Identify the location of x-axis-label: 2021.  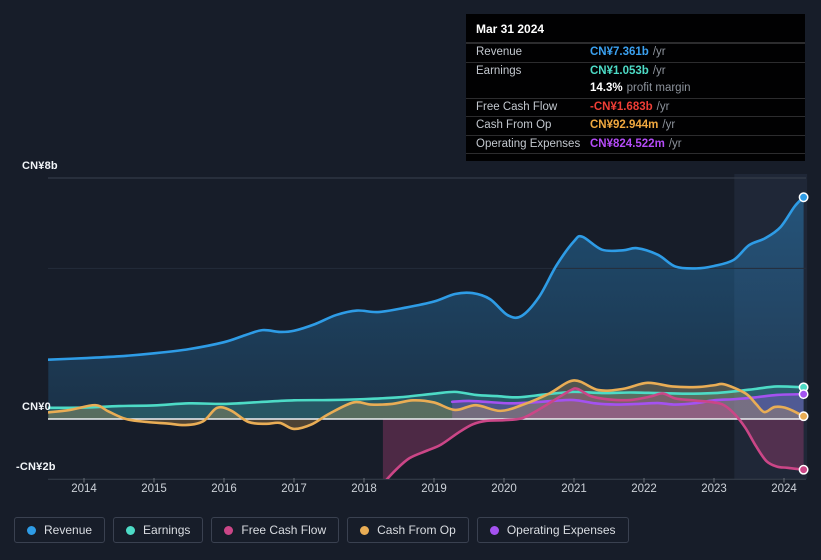
(574, 489).